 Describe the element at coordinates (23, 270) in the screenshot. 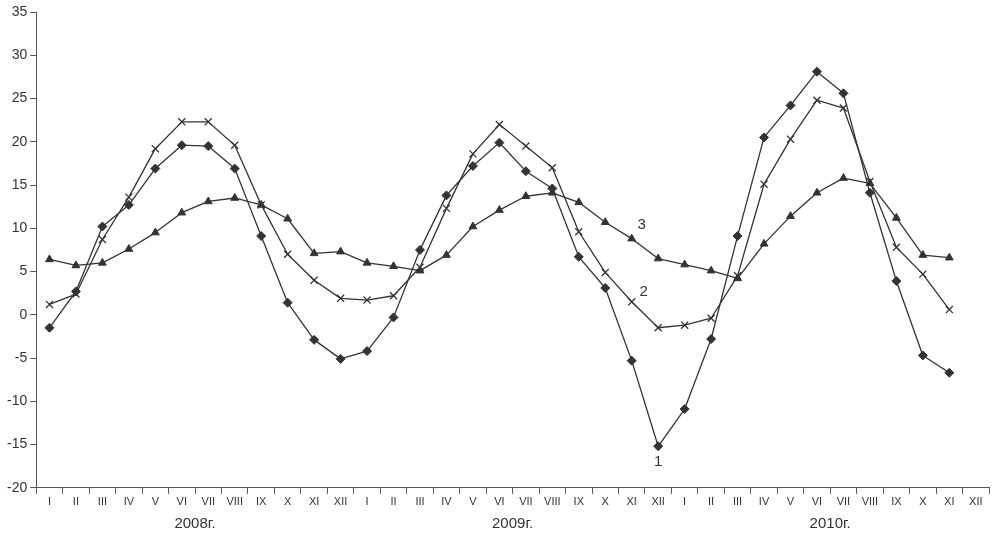

I see `y-tick-label: 5` at that location.